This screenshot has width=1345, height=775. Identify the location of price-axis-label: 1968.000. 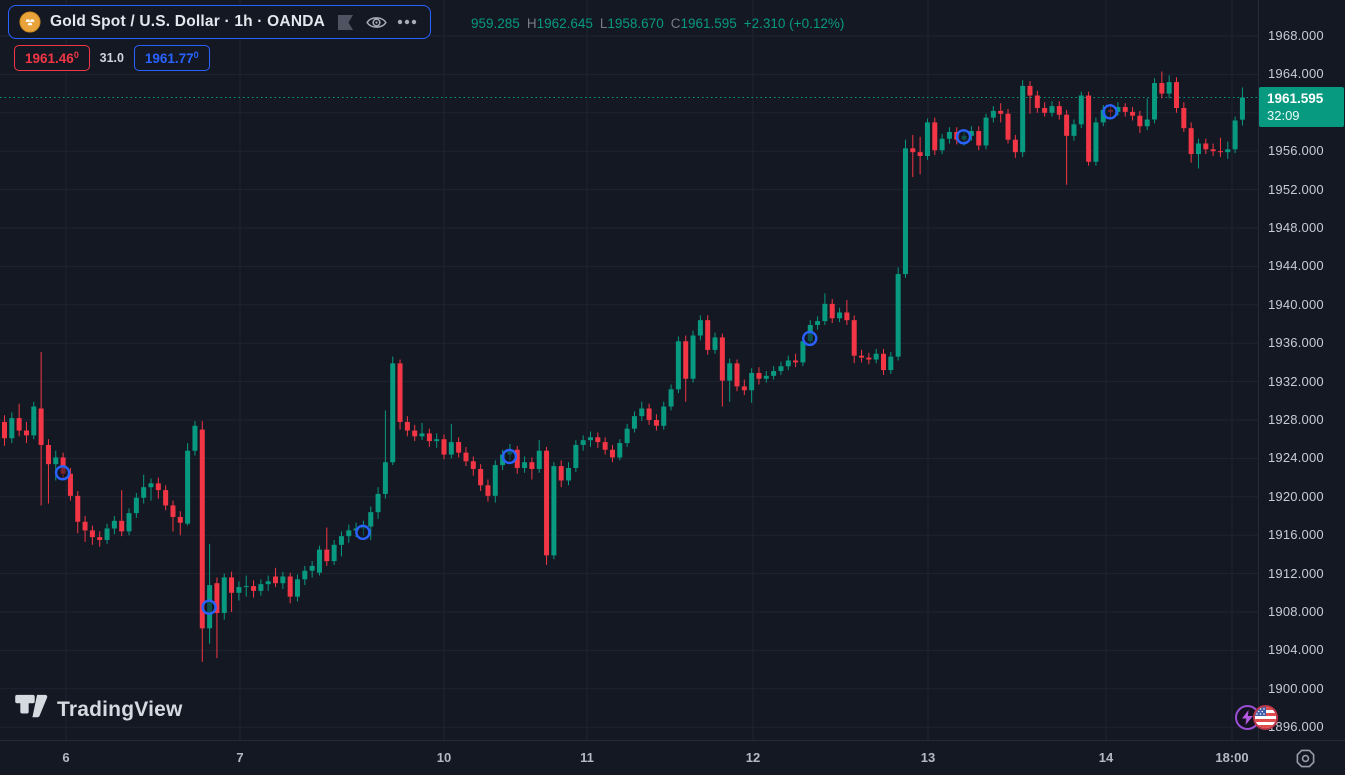
(1296, 35).